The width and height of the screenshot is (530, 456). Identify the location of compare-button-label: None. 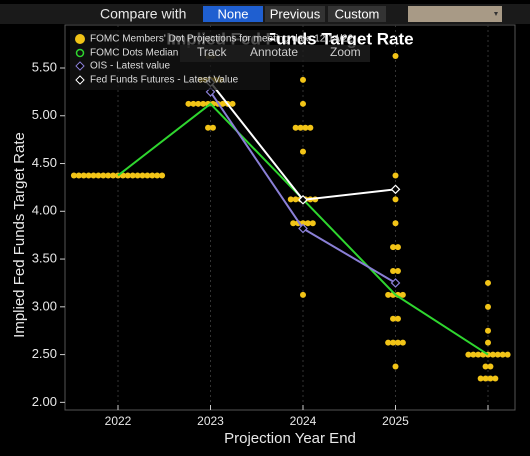
(232, 13).